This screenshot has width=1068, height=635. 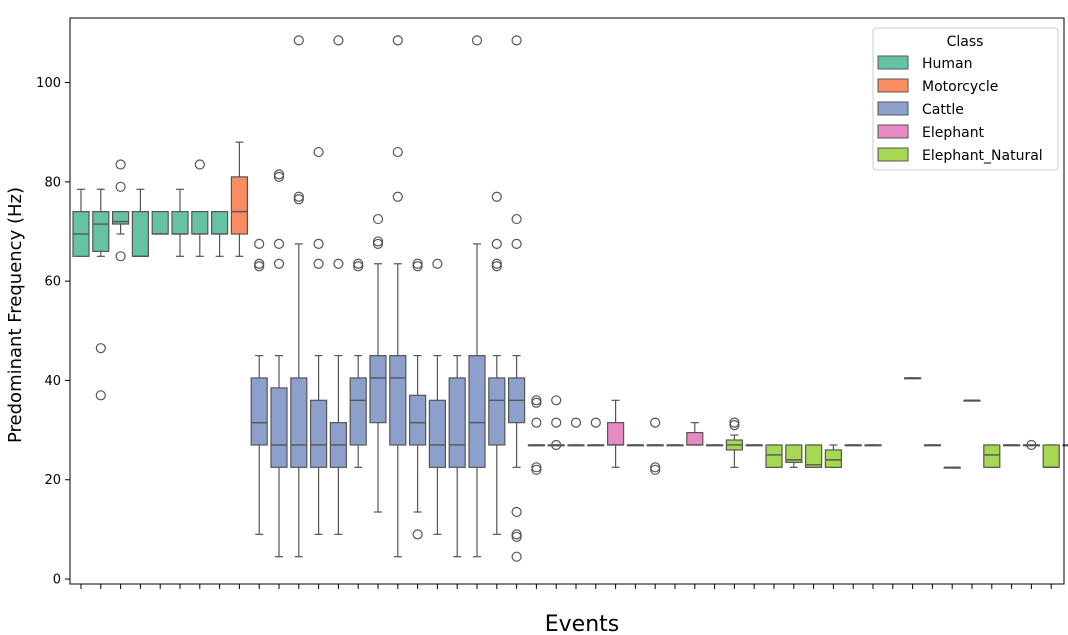 I want to click on y-tick-label-40: 40, so click(x=52, y=381).